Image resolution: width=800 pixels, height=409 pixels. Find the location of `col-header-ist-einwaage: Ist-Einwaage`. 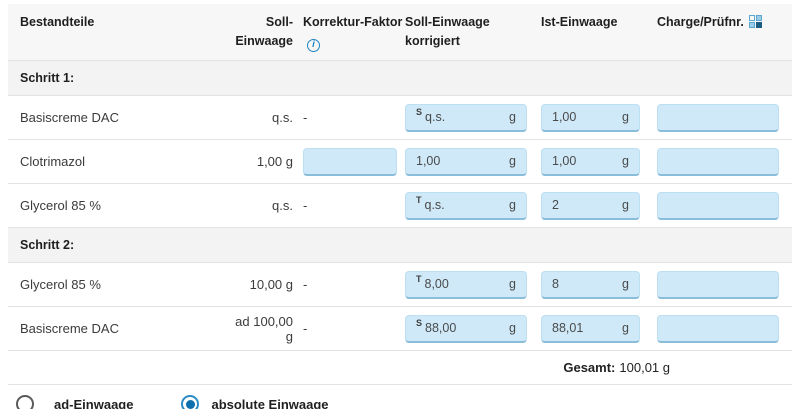

col-header-ist-einwaage: Ist-Einwaage is located at coordinates (579, 22).